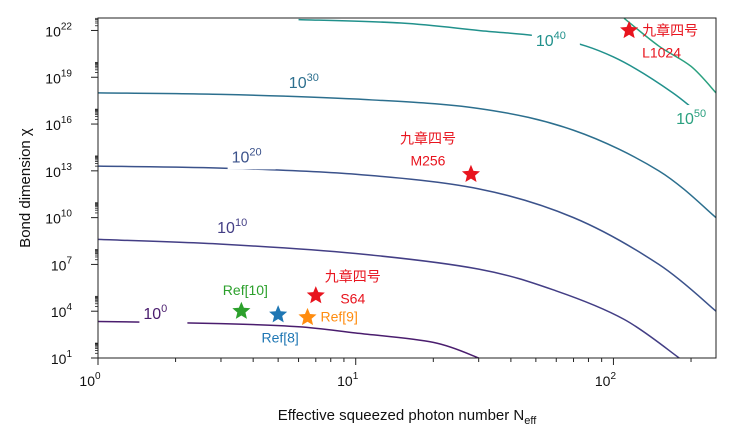  What do you see at coordinates (352, 299) in the screenshot?
I see `point-label: S64` at bounding box center [352, 299].